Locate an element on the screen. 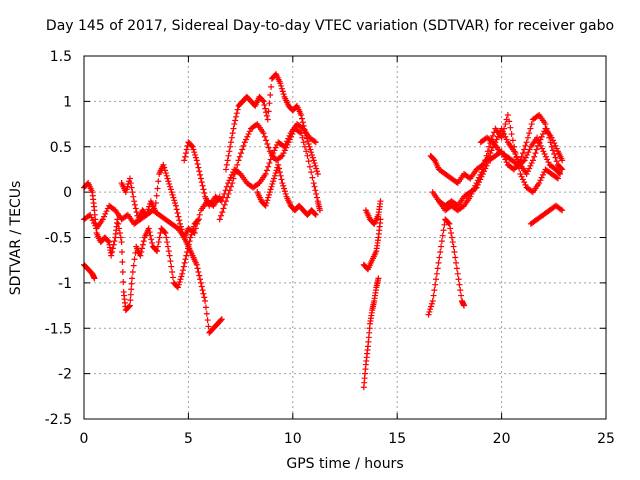  x-tick-label: 5 is located at coordinates (188, 439).